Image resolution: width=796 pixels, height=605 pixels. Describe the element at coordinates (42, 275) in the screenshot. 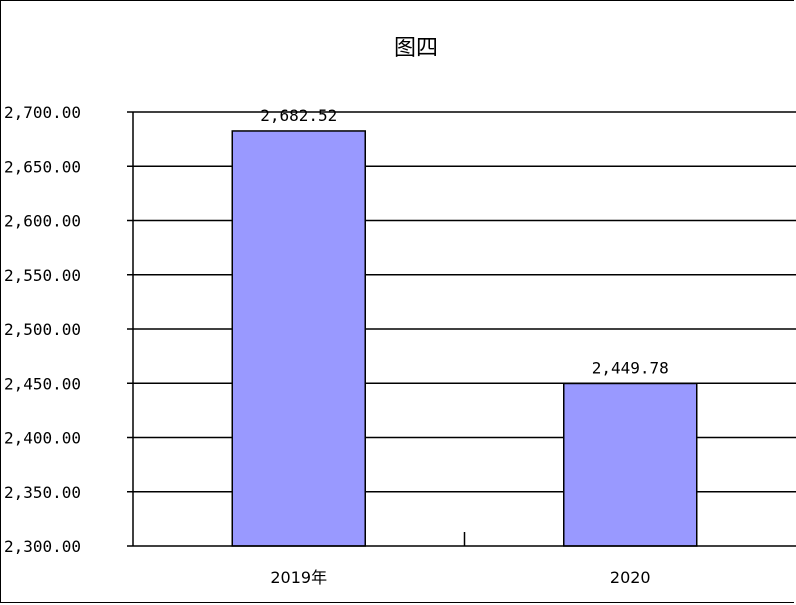

I see `y-tick-label: 2,550.00` at that location.